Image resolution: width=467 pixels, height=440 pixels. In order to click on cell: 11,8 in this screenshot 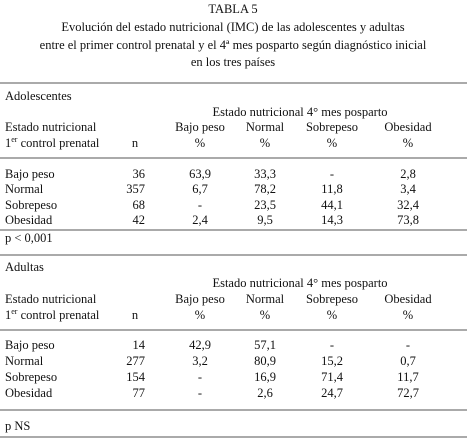, I will do `click(331, 189)`.